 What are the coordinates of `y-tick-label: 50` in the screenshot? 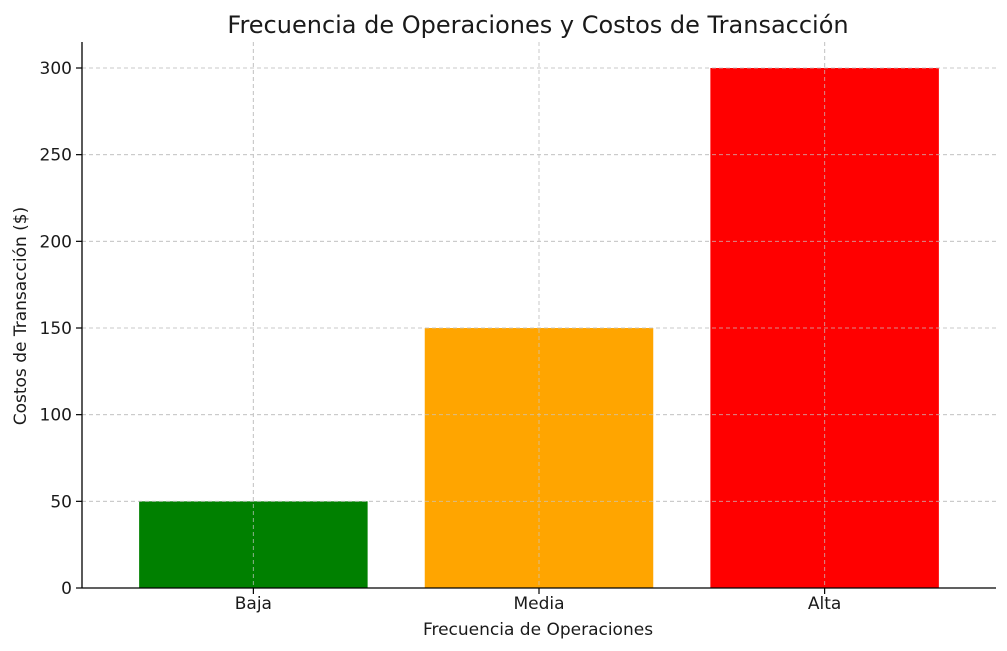 It's located at (61, 502).